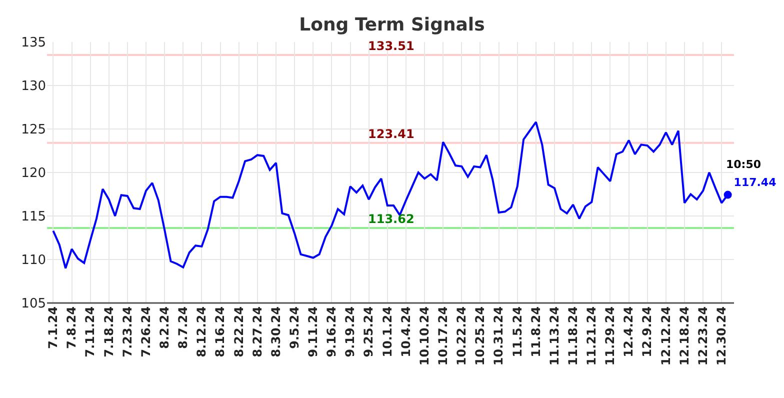  Describe the element at coordinates (294, 327) in the screenshot. I see `x-tick-label: 9.5.24` at that location.